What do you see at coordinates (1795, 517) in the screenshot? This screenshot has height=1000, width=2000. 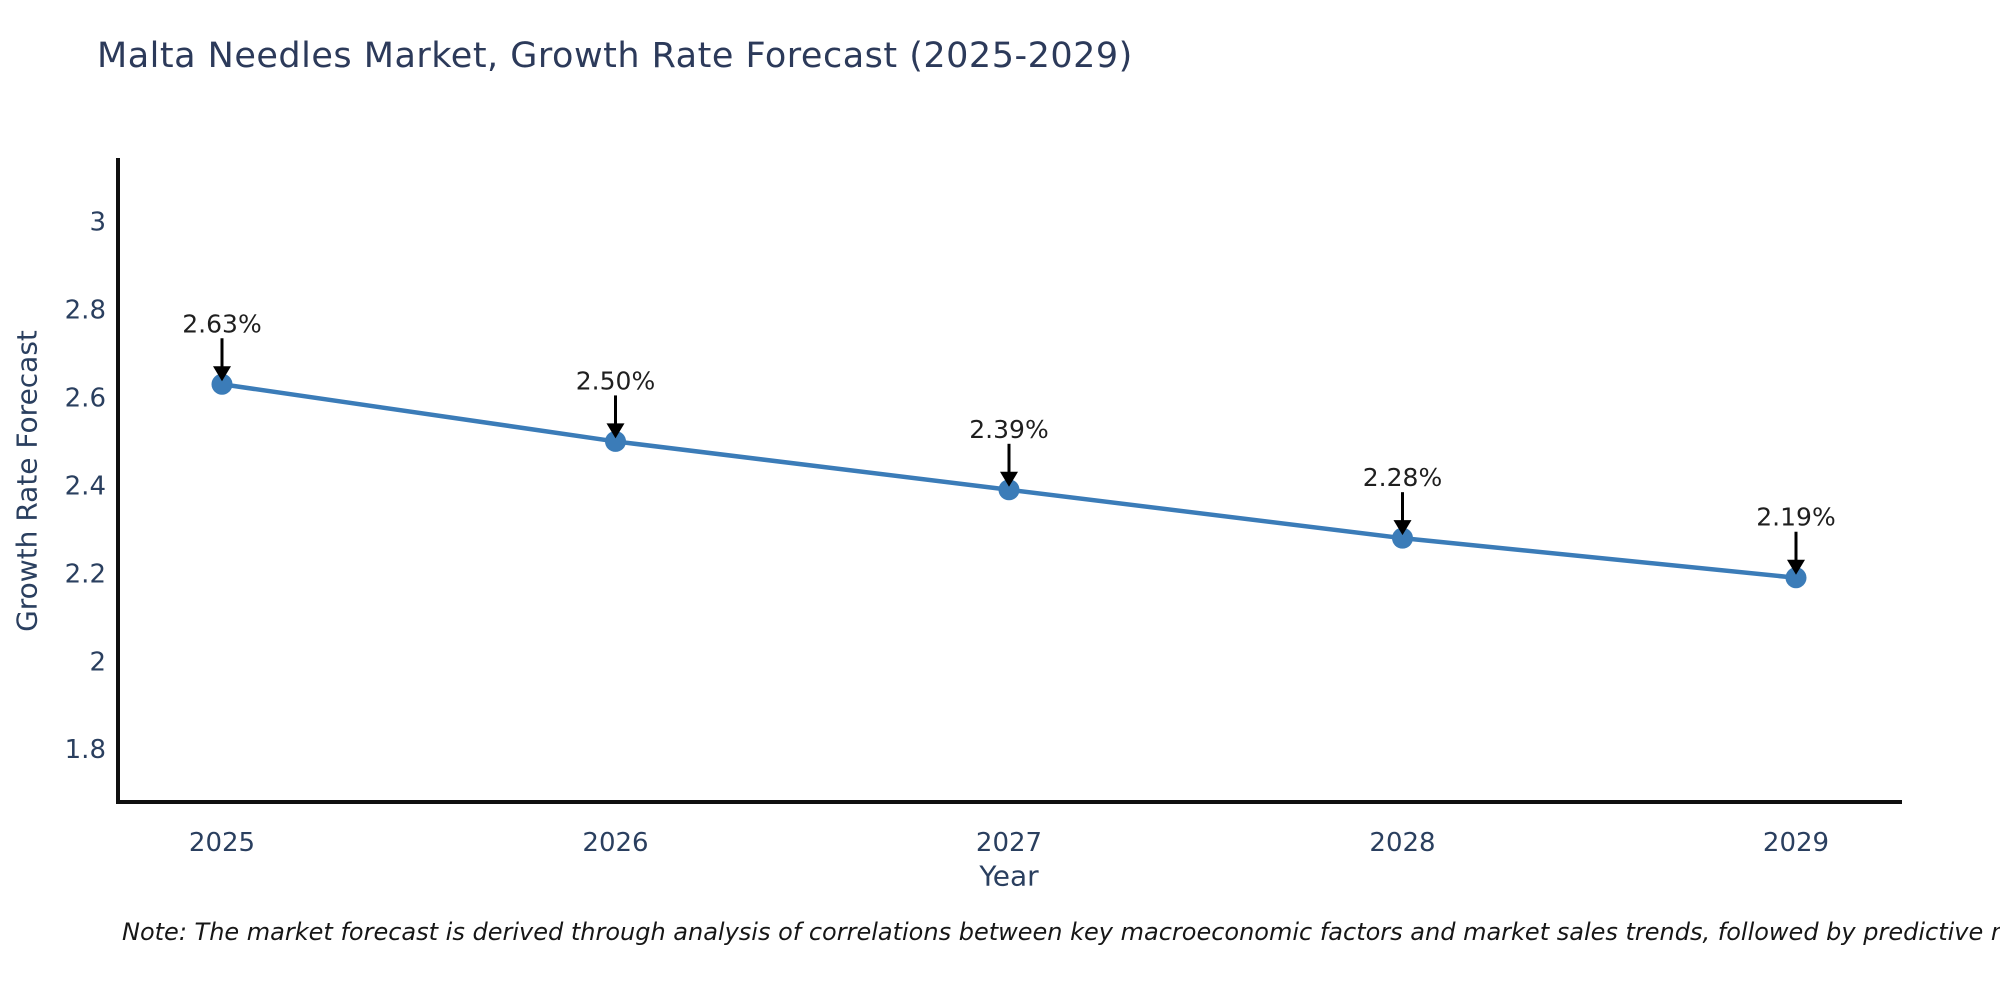 I see `annotation-label: 2.19%` at bounding box center [1795, 517].